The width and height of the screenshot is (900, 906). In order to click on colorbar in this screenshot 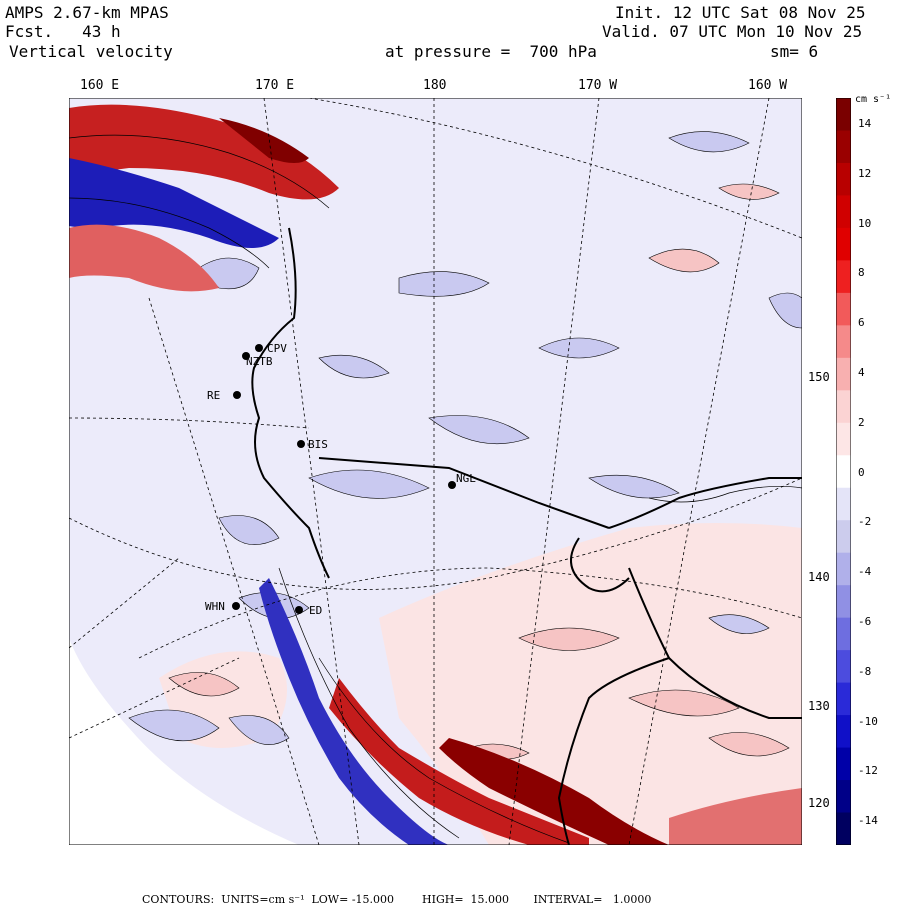, I will do `click(843, 471)`.